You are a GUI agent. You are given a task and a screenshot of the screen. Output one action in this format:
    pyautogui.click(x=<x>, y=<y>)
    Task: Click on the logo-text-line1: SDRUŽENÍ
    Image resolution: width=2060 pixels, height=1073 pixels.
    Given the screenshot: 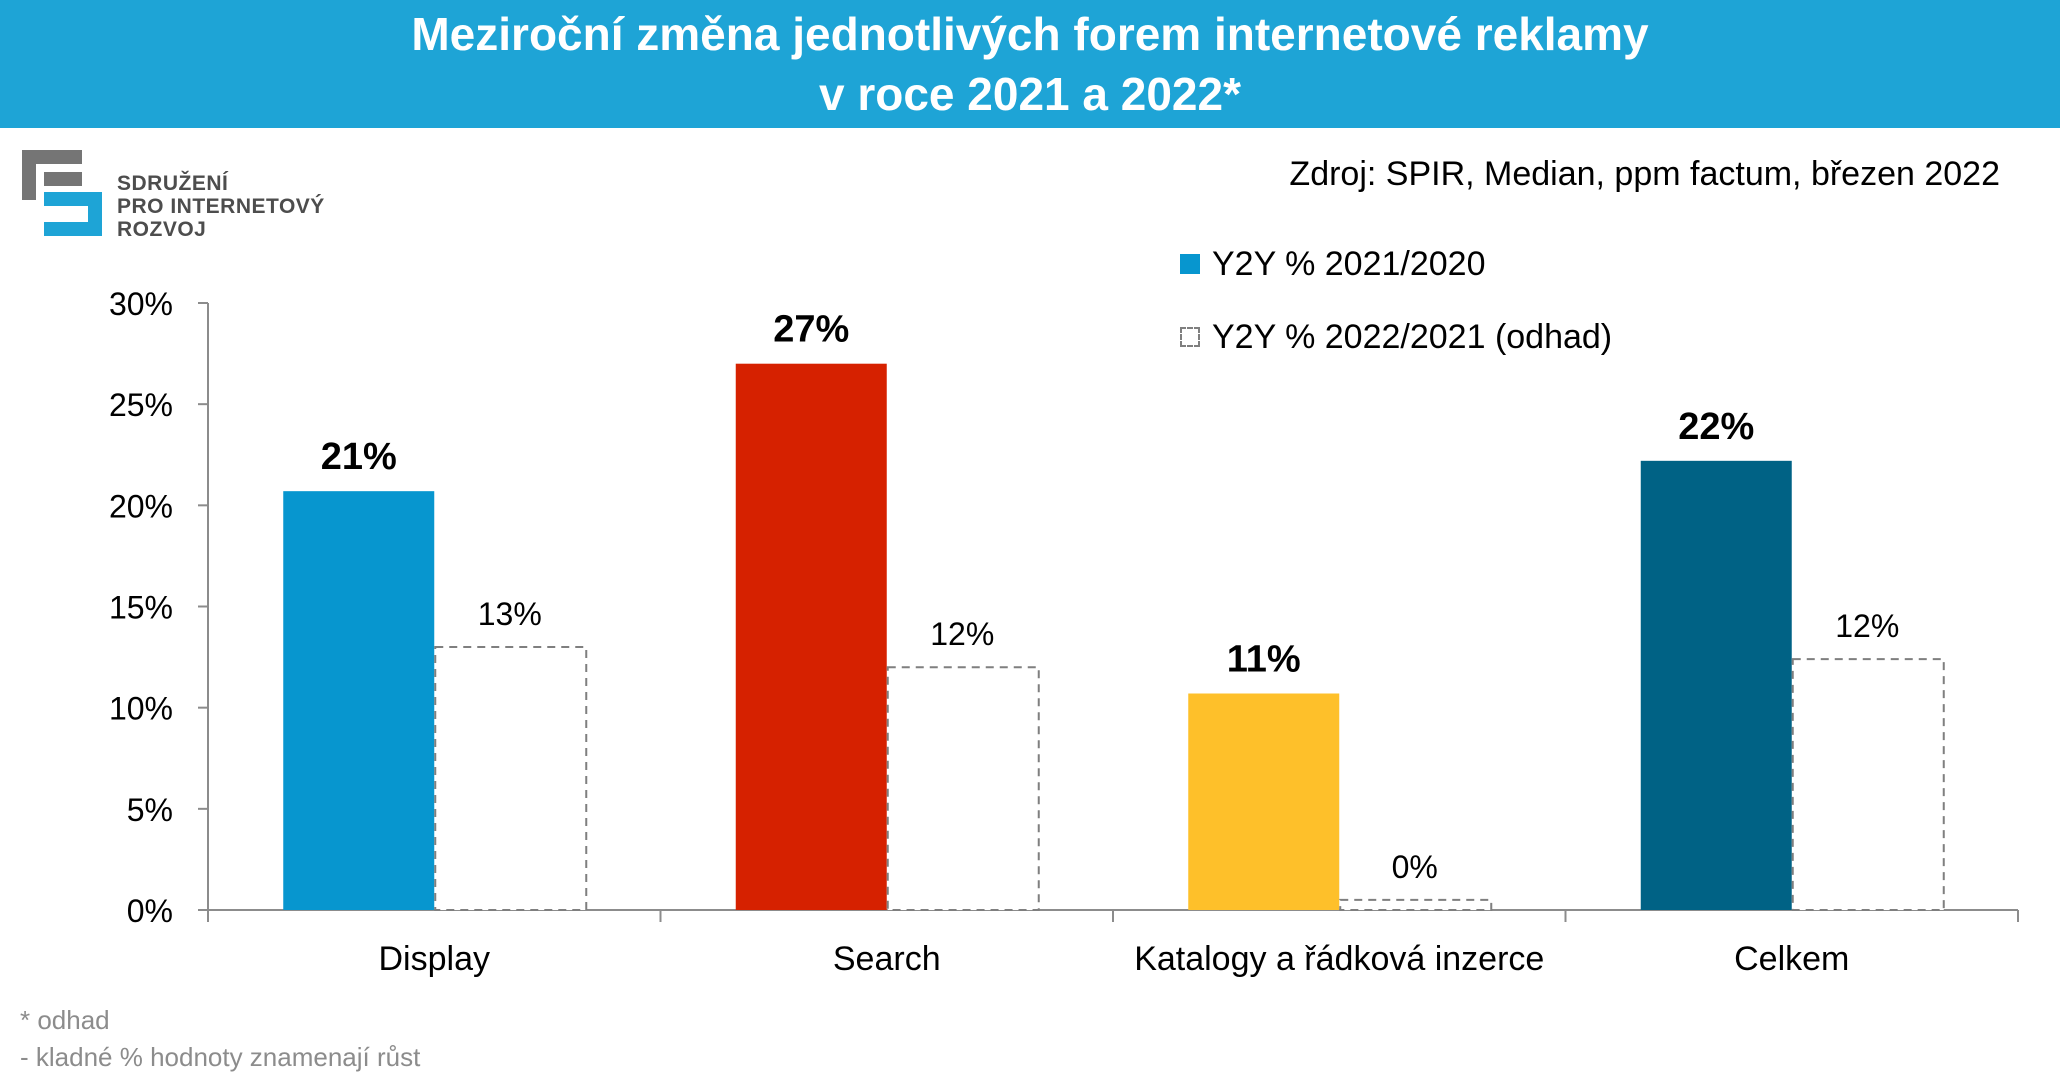 What is the action you would take?
    pyautogui.click(x=173, y=183)
    